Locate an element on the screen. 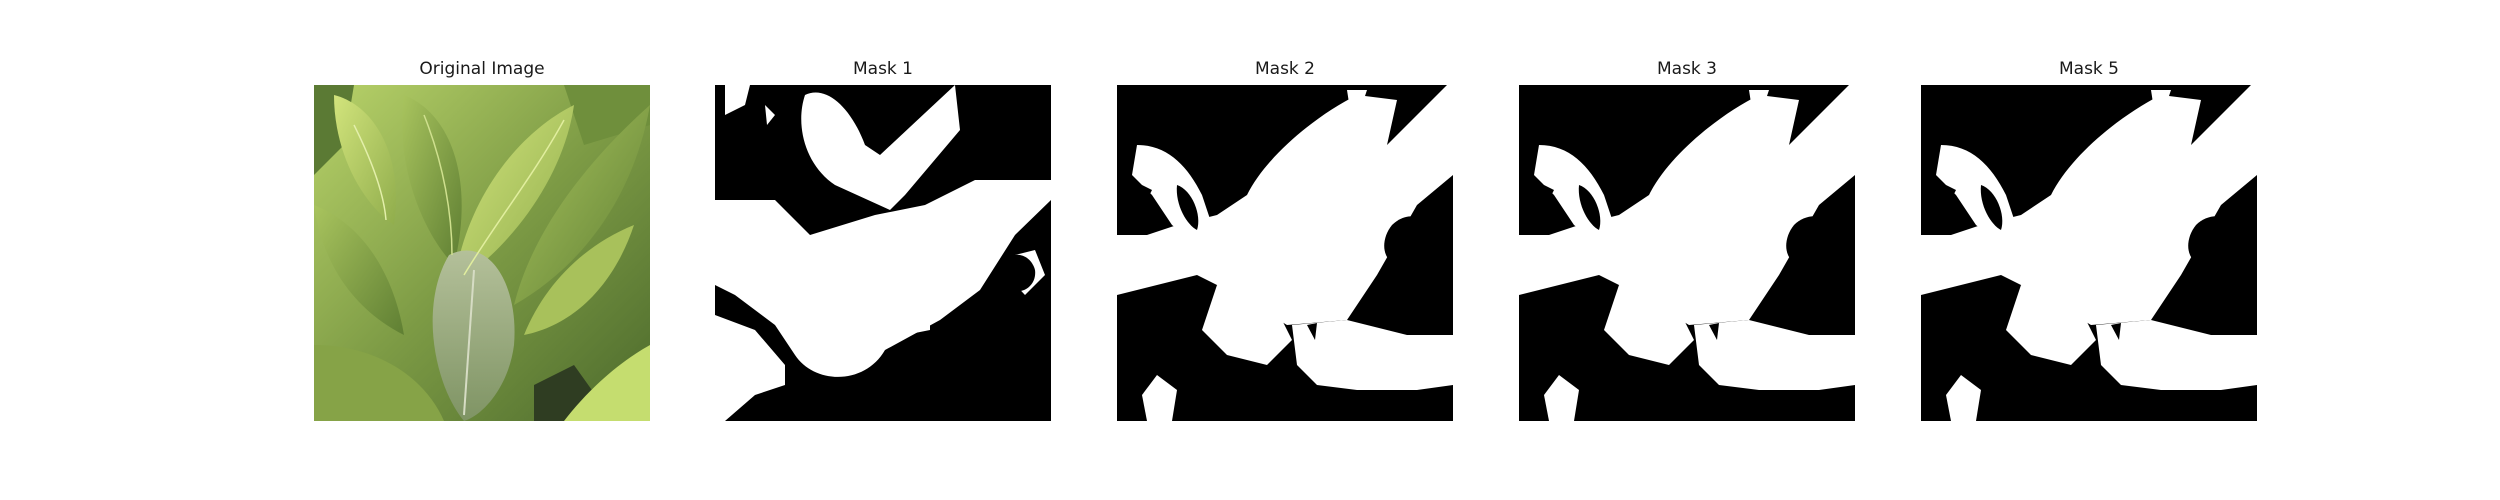 Image resolution: width=2500 pixels, height=500 pixels. panel-title: Mask 1 is located at coordinates (882, 69).